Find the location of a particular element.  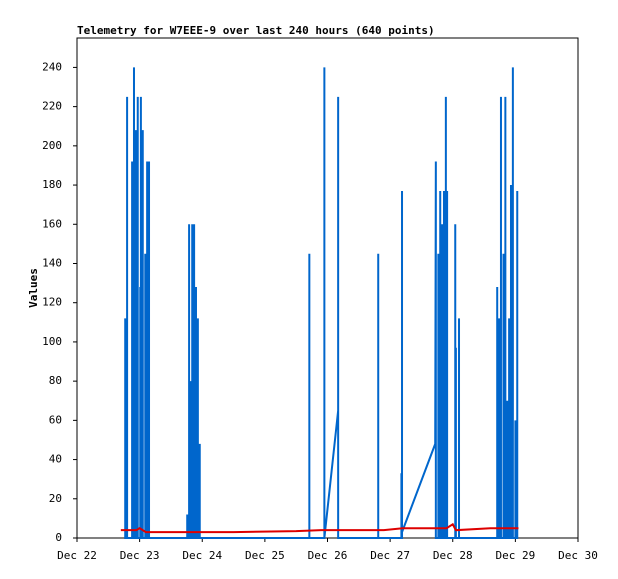

x-tick-label: Dec 27 is located at coordinates (390, 555).